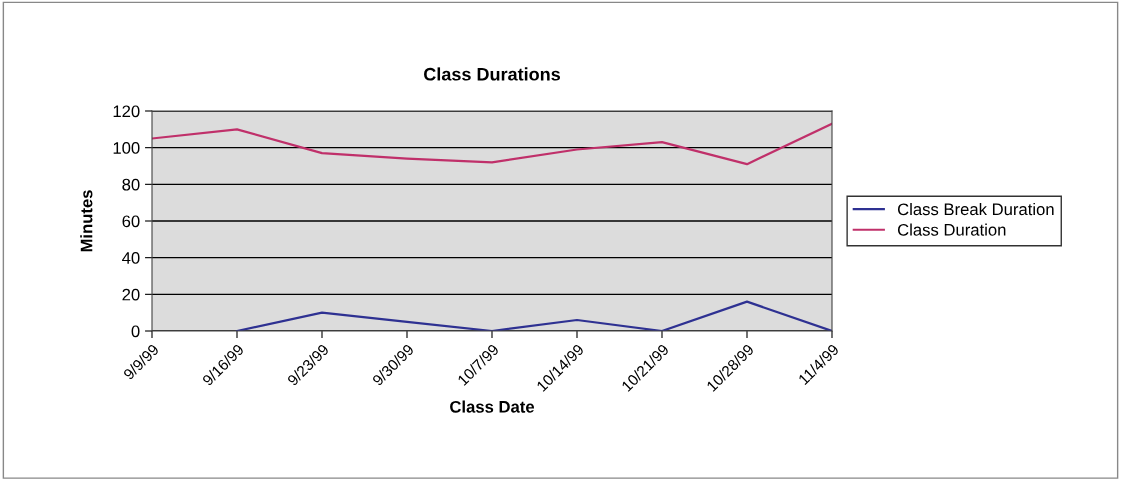  I want to click on y-tick-label: 0, so click(135, 331).